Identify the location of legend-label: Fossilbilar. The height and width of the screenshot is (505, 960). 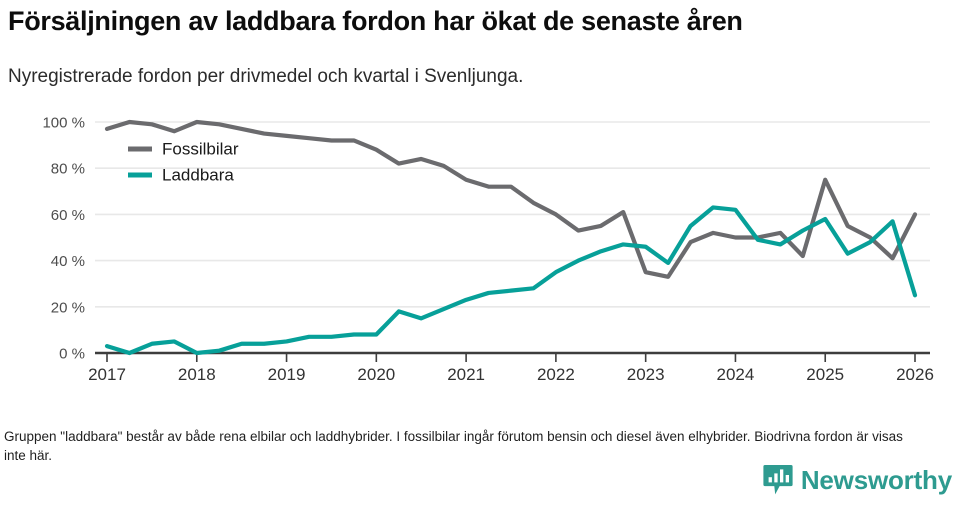
(200, 148).